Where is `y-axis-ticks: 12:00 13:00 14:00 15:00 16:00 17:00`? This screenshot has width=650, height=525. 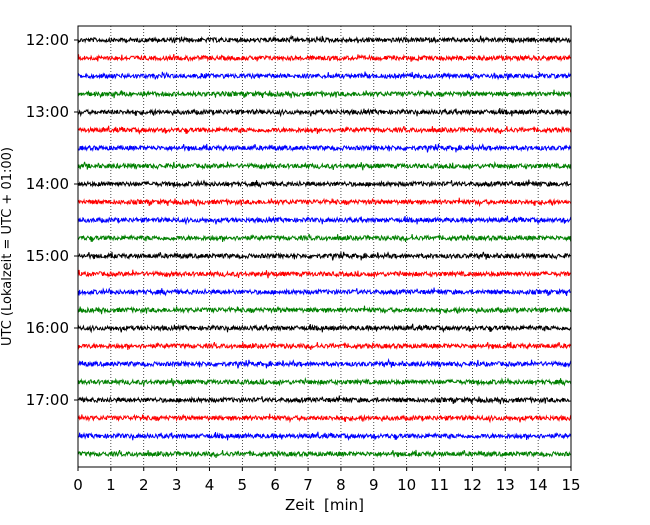 y-axis-ticks: 12:00 13:00 14:00 15:00 16:00 17:00 is located at coordinates (52, 220).